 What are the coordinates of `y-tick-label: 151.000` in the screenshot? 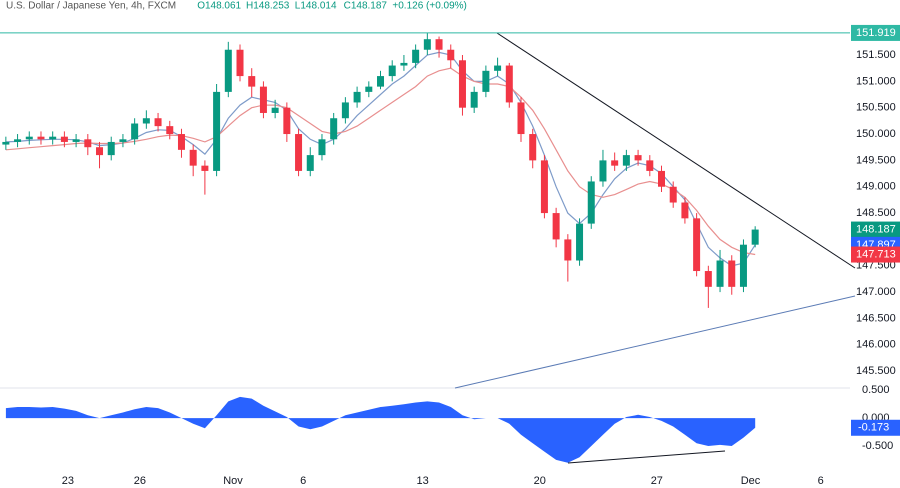 It's located at (876, 81).